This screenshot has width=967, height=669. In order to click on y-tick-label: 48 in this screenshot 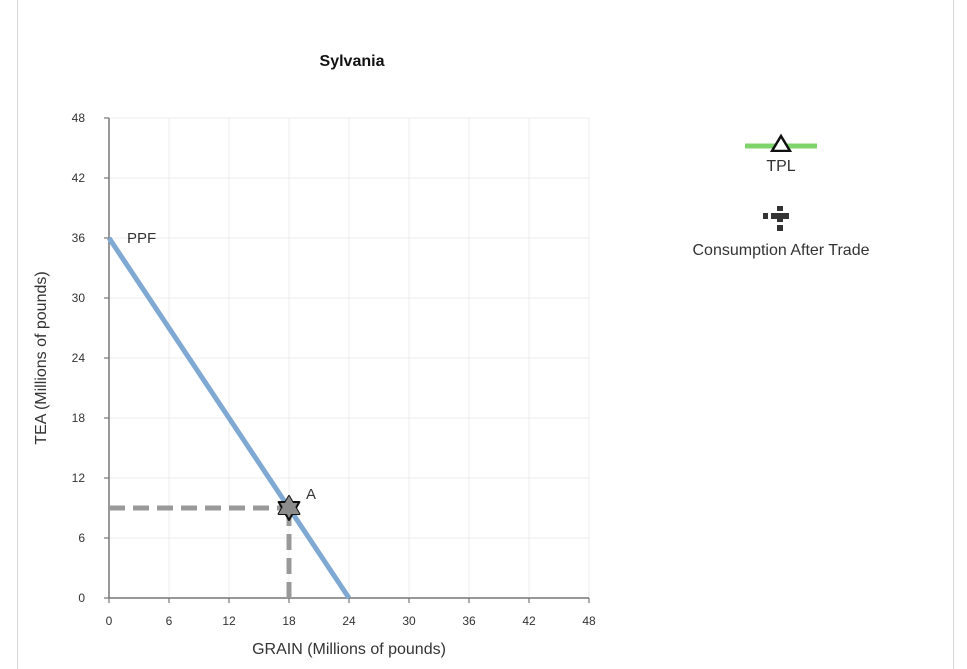, I will do `click(79, 118)`.